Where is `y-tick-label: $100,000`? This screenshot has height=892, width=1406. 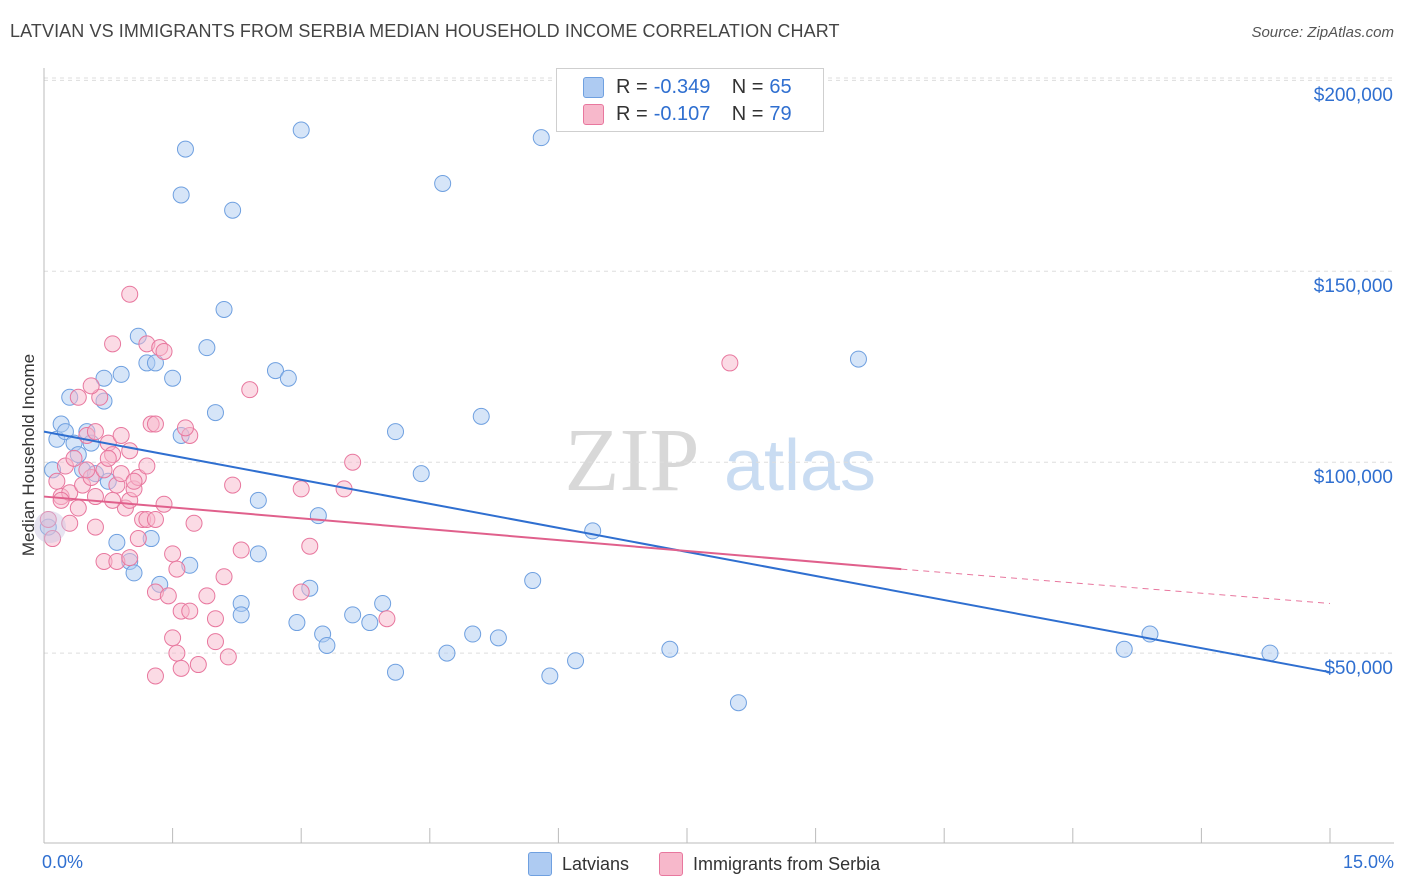
y-tick-label: $100,000 is located at coordinates (1353, 477).